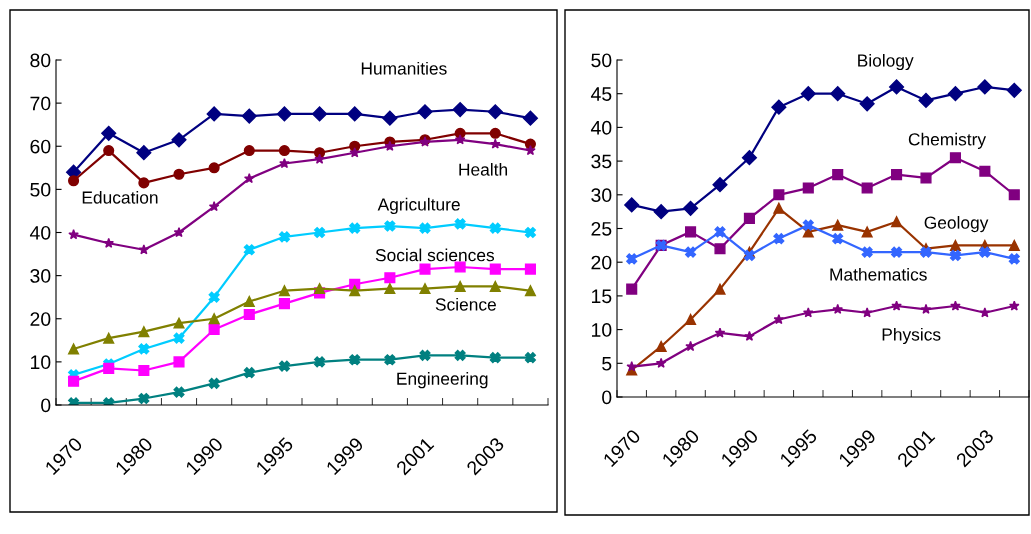  I want to click on y-tick-label: 5, so click(607, 363).